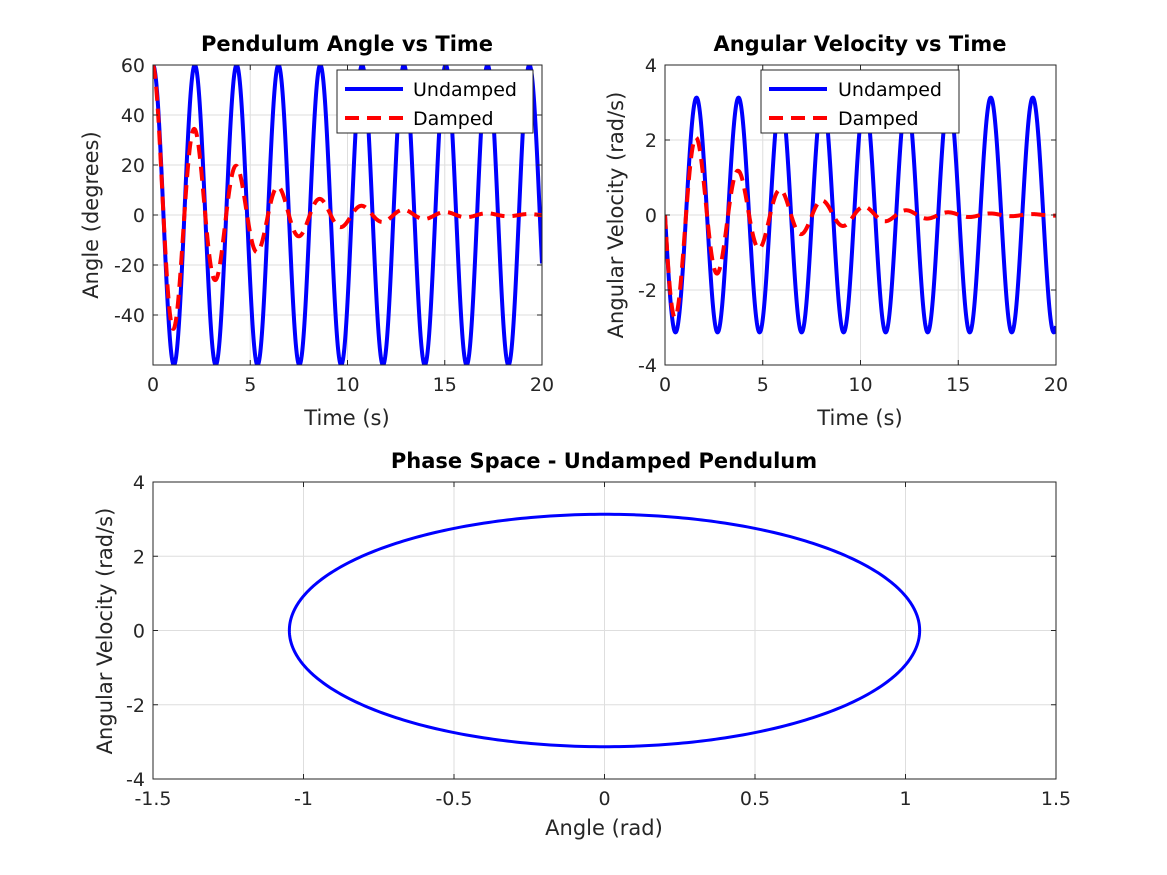 The image size is (1167, 875). I want to click on x-tick-label: -1, so click(303, 799).